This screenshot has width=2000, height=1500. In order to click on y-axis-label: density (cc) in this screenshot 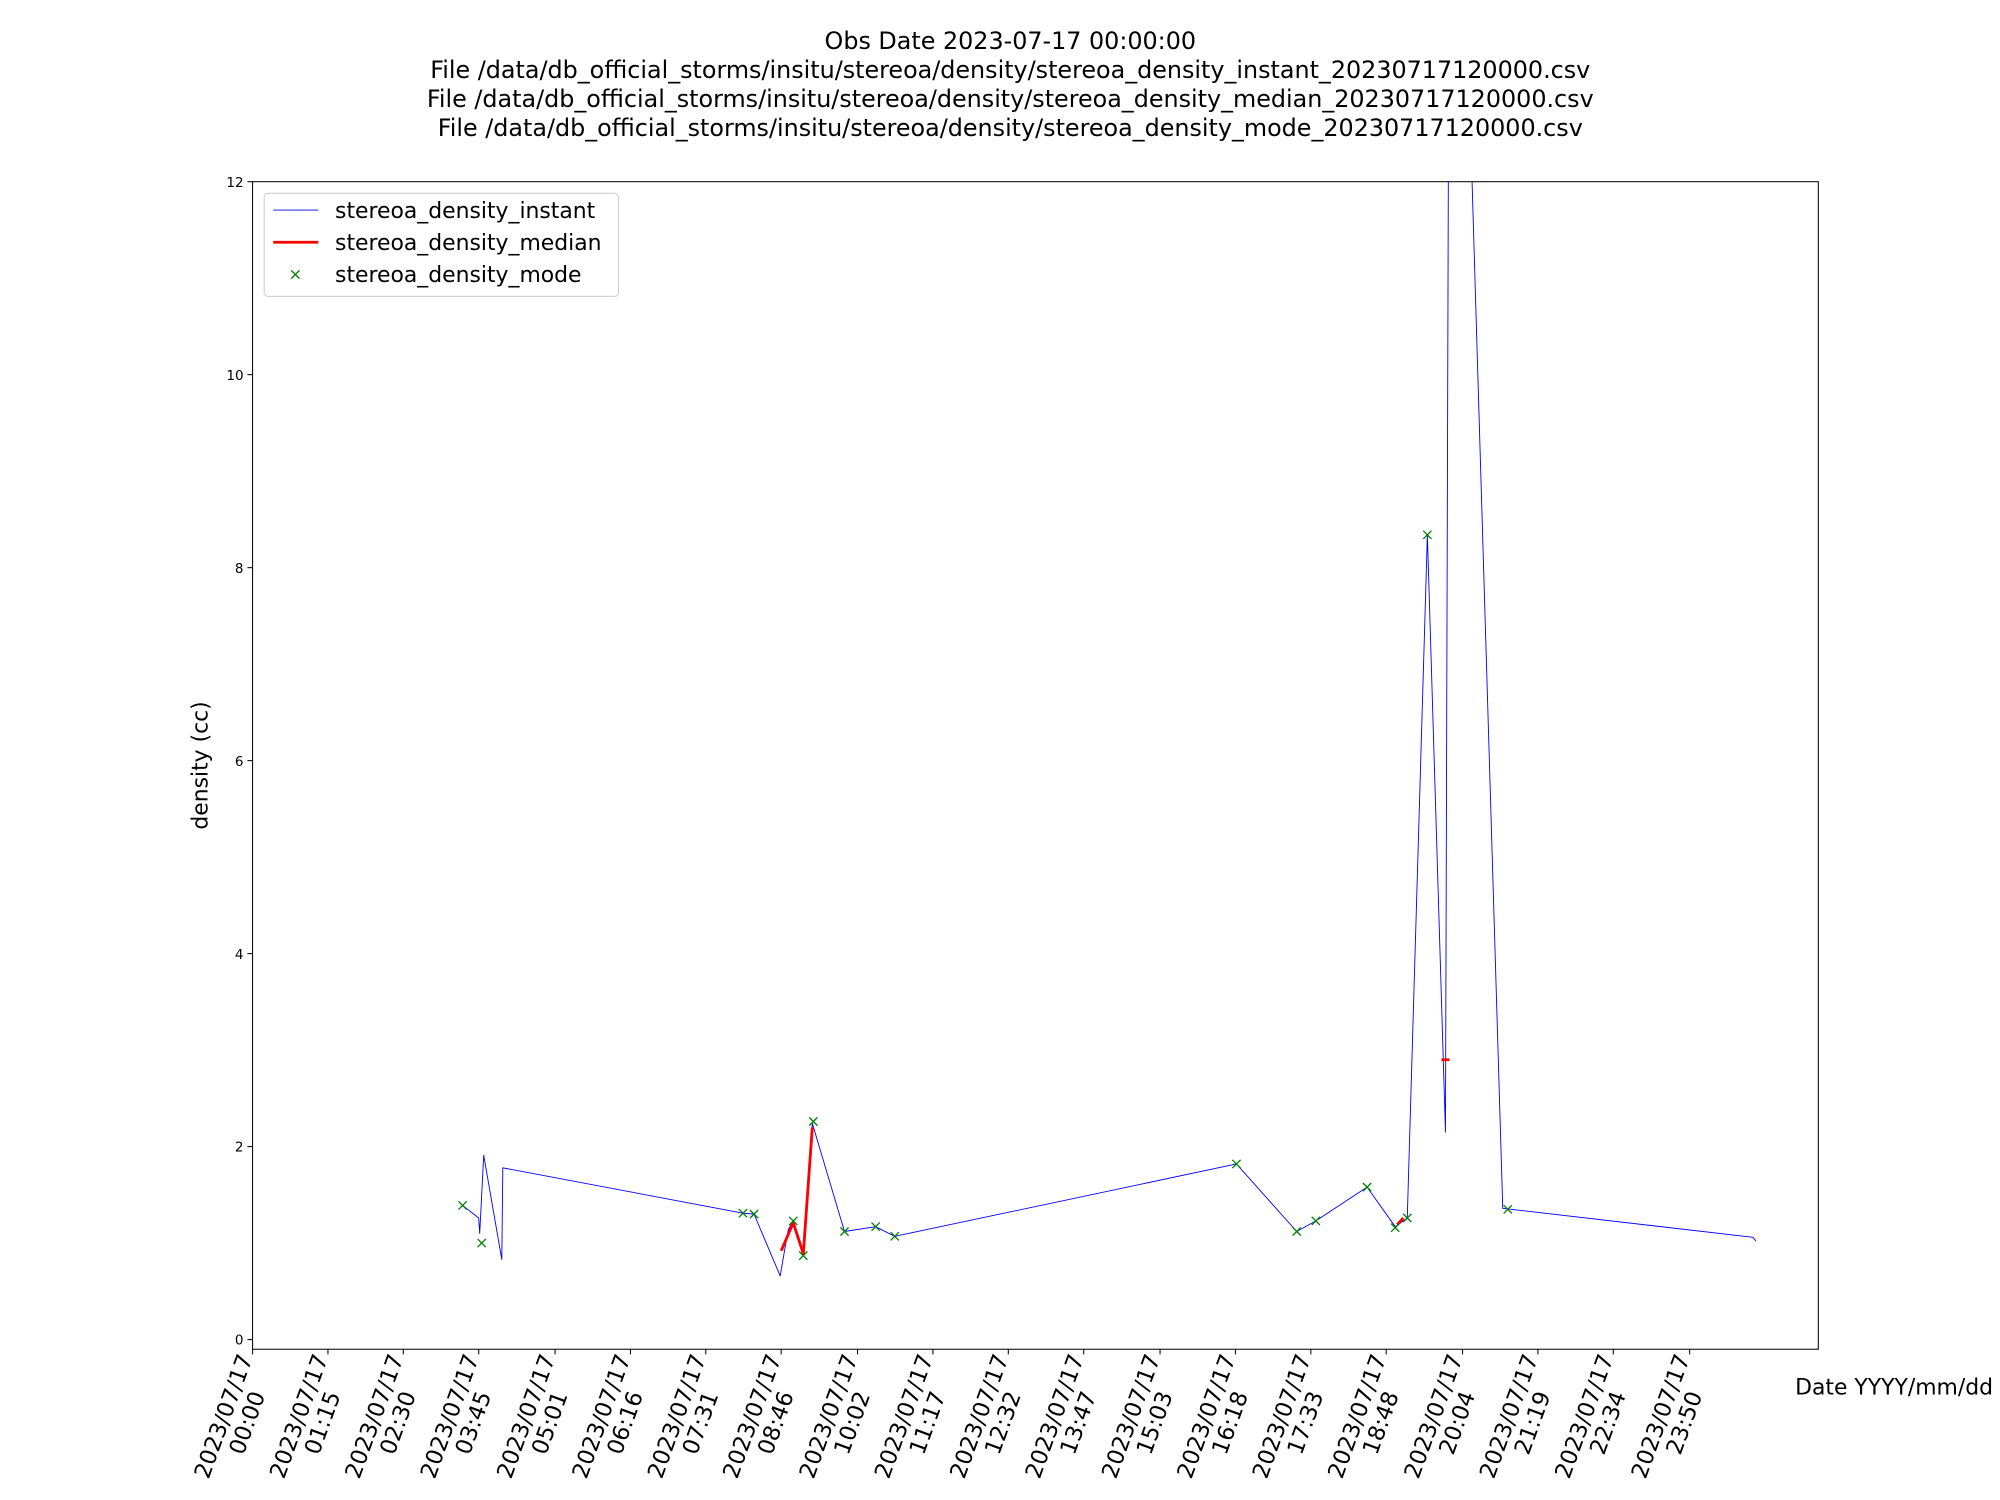, I will do `click(200, 765)`.